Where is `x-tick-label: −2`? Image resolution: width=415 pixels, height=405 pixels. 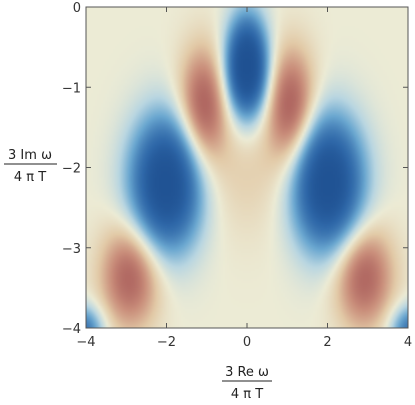 x-tick-label: −2 is located at coordinates (166, 342).